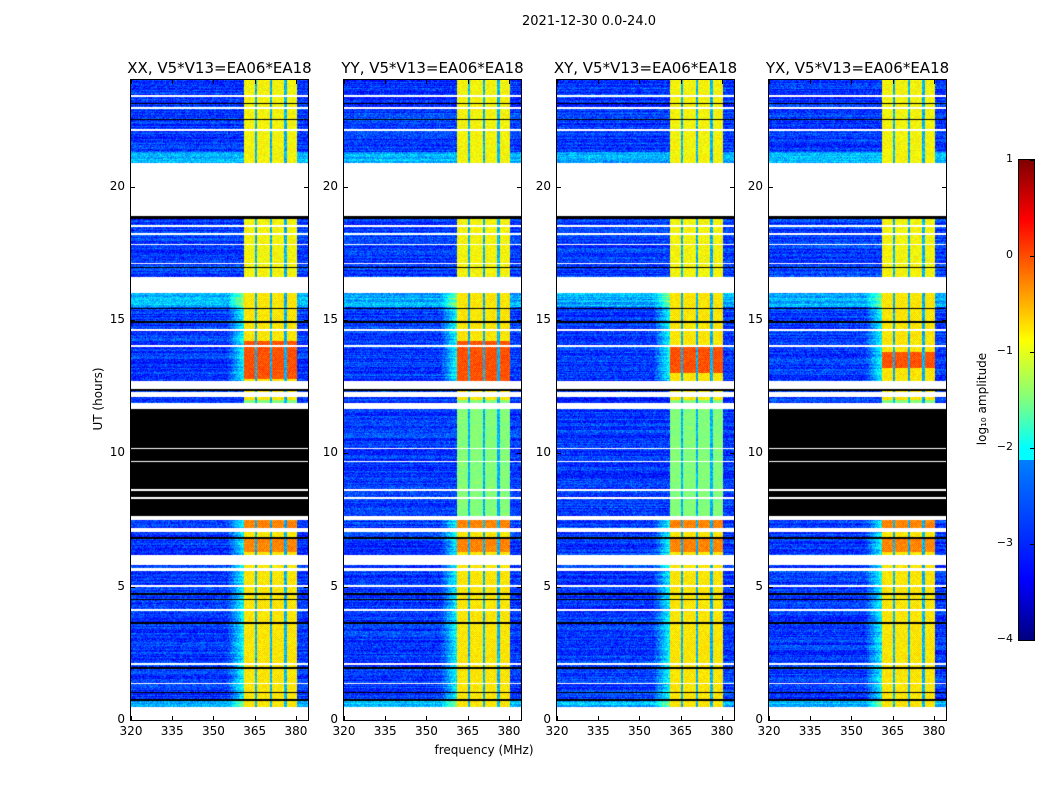  Describe the element at coordinates (1026, 400) in the screenshot. I see `colorbar` at that location.